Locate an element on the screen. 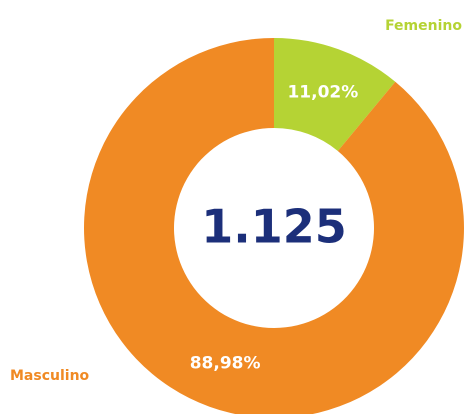  value-label: 11,02% is located at coordinates (322, 93).